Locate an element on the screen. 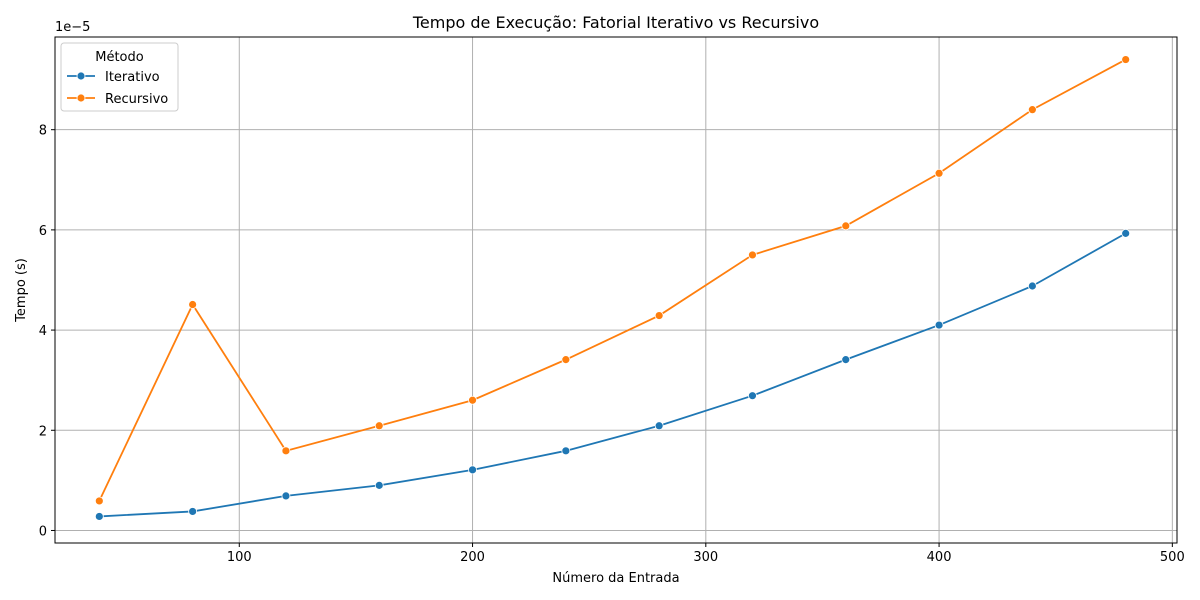 The image size is (1200, 600). legend-marker-recursivo is located at coordinates (81, 98).